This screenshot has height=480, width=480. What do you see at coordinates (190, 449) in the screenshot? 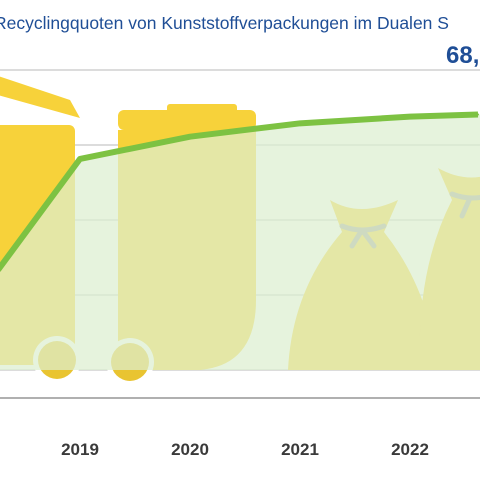
I see `x-tick-2020: 2020` at bounding box center [190, 449].